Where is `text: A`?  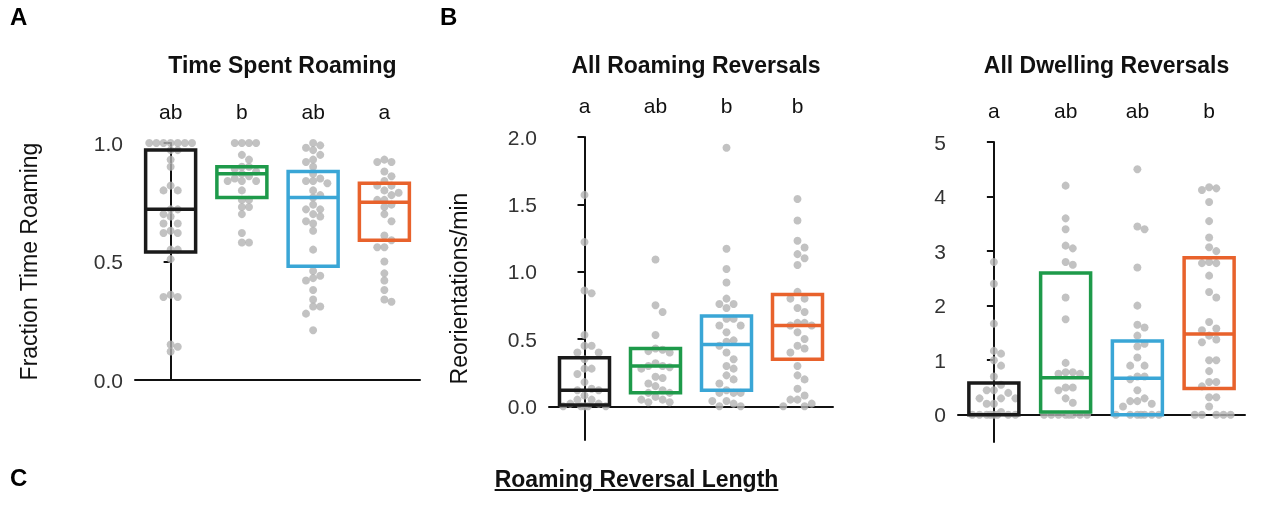
text: A is located at coordinates (19, 16).